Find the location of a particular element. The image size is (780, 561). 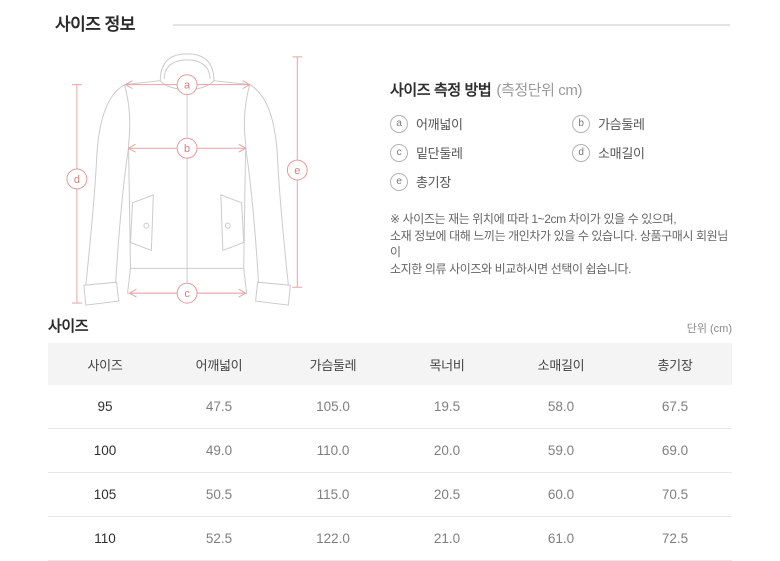

cell-shoulder: 50.5 is located at coordinates (219, 494).